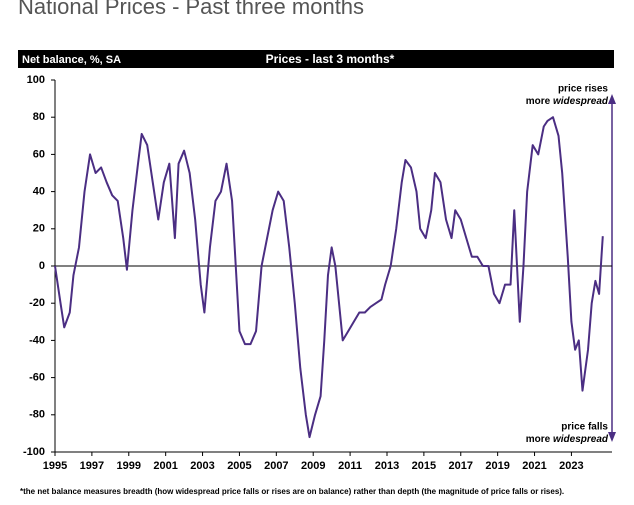 The height and width of the screenshot is (505, 634). Describe the element at coordinates (37, 303) in the screenshot. I see `y-tick-label: -20` at that location.